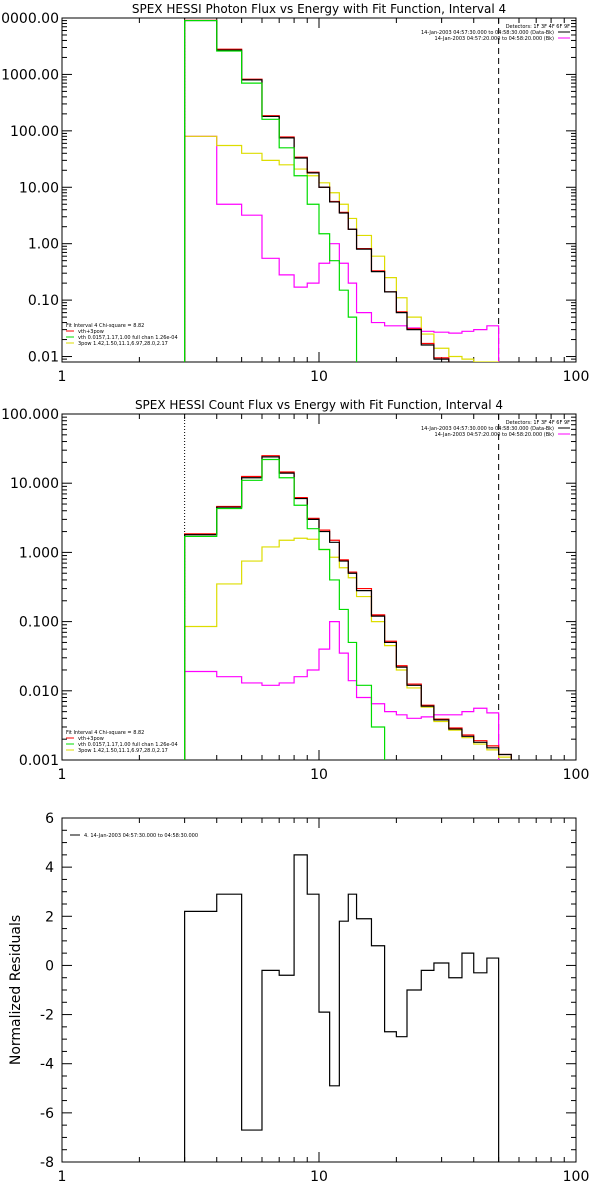 Image resolution: width=600 pixels, height=1200 pixels. What do you see at coordinates (39, 761) in the screenshot?
I see `y-tick-label: 0.001` at bounding box center [39, 761].